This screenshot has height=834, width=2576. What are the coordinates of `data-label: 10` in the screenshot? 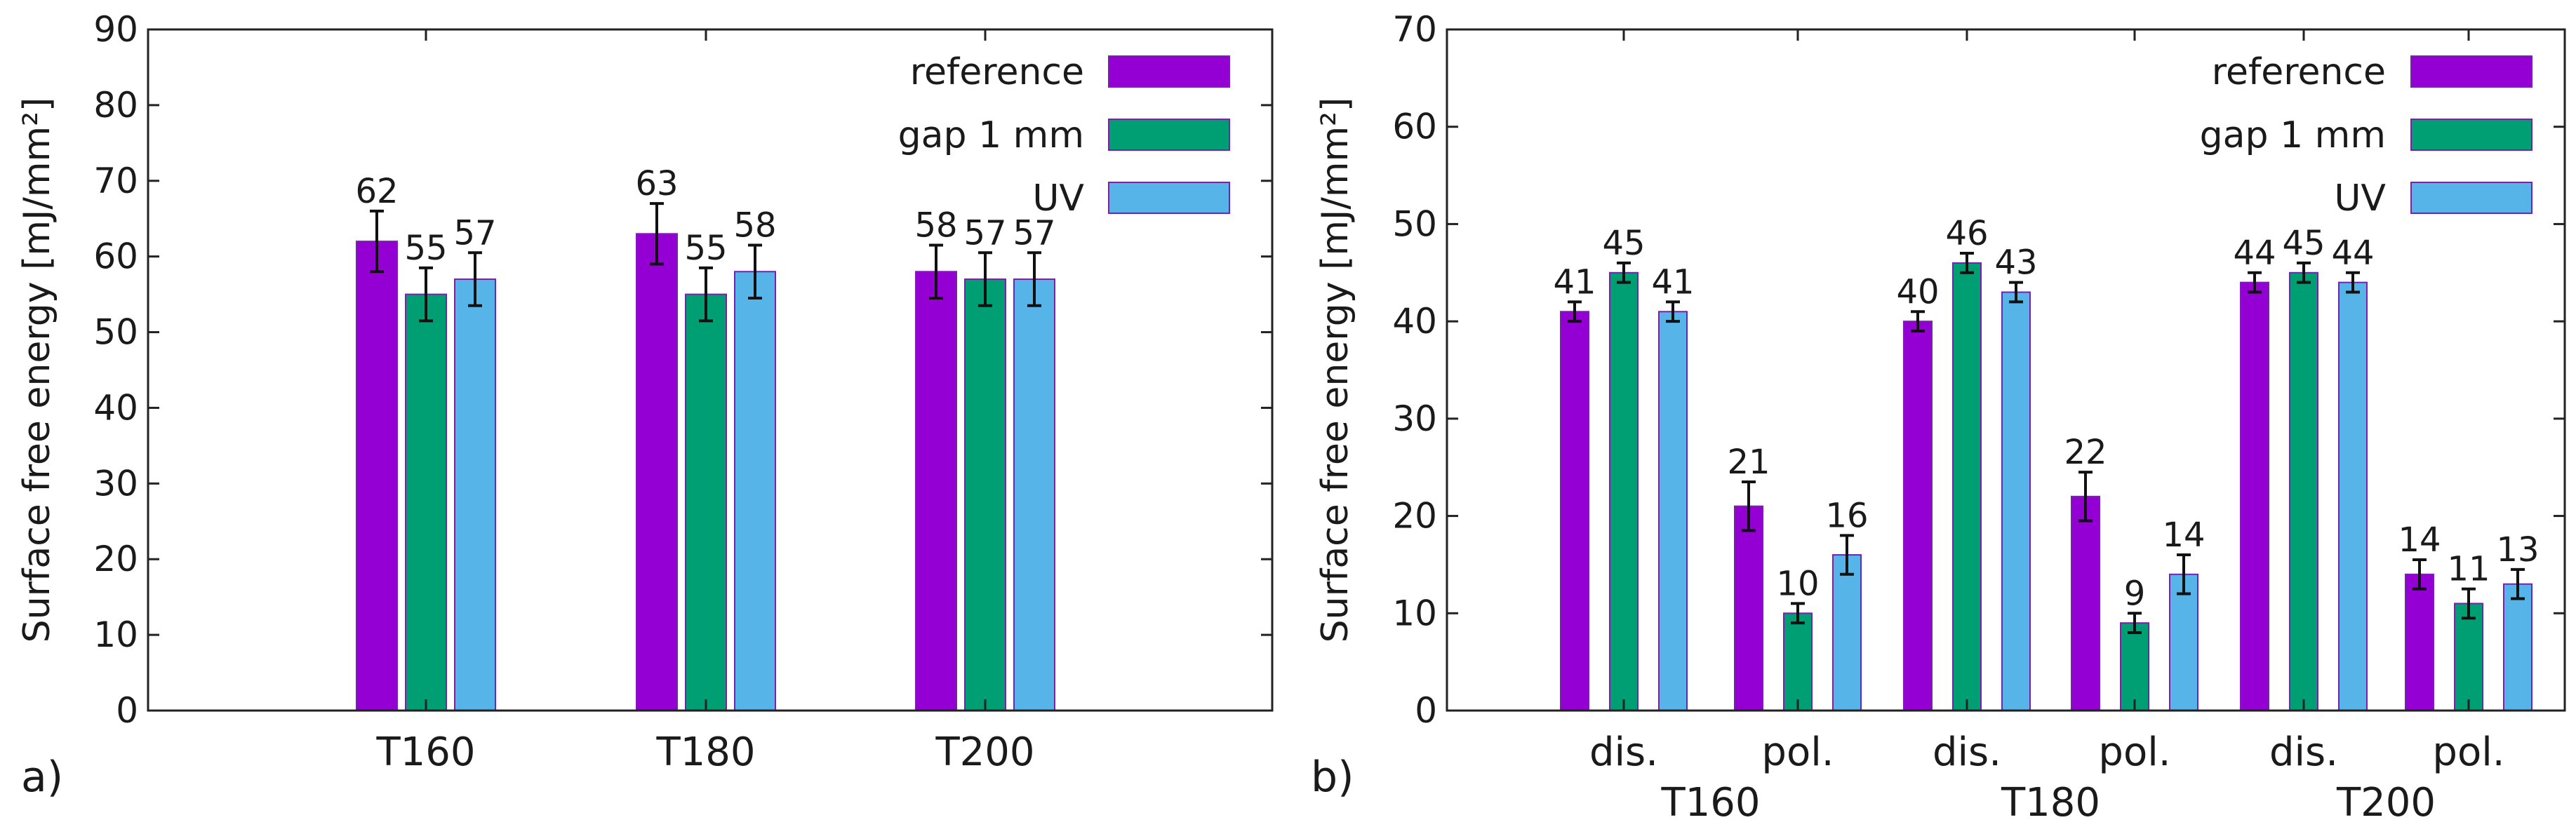 It's located at (1798, 583).